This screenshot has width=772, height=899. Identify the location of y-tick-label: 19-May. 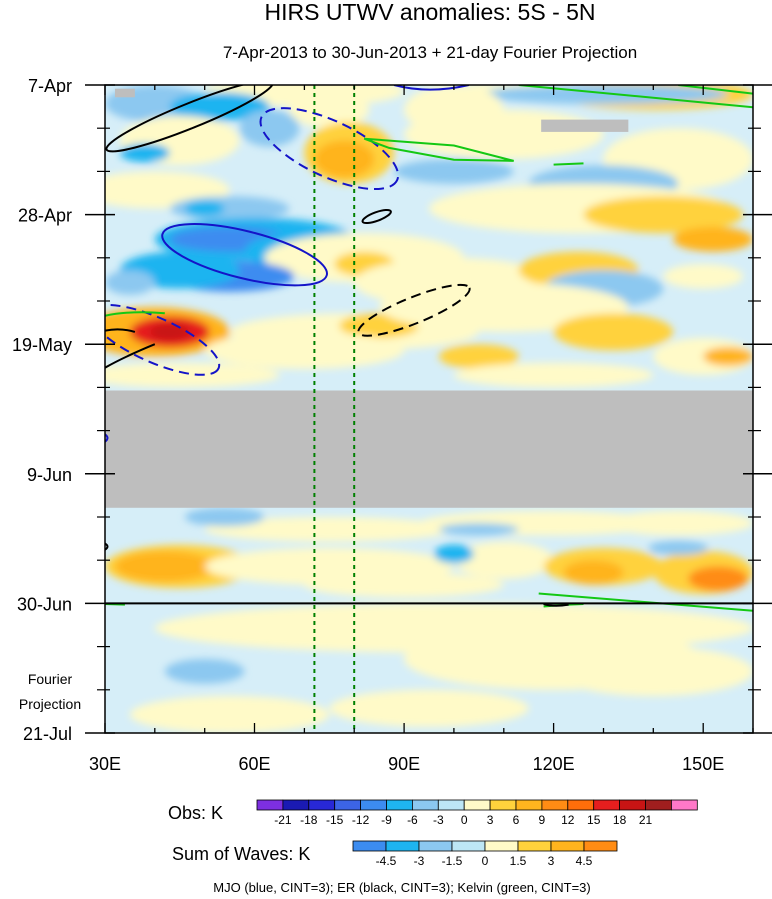
(42, 345).